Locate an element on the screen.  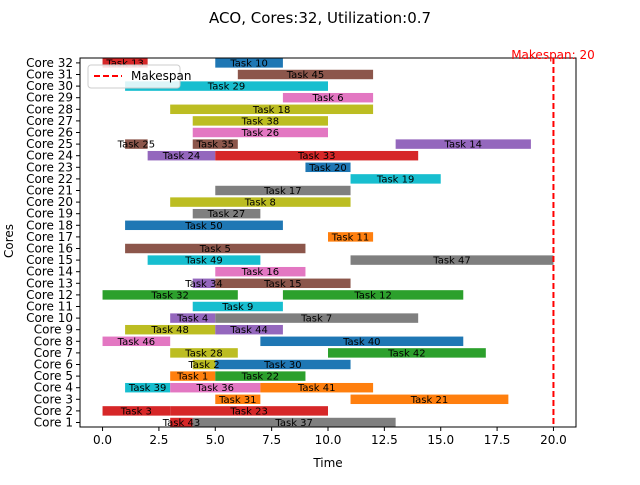
task-label: Task 10 is located at coordinates (248, 63).